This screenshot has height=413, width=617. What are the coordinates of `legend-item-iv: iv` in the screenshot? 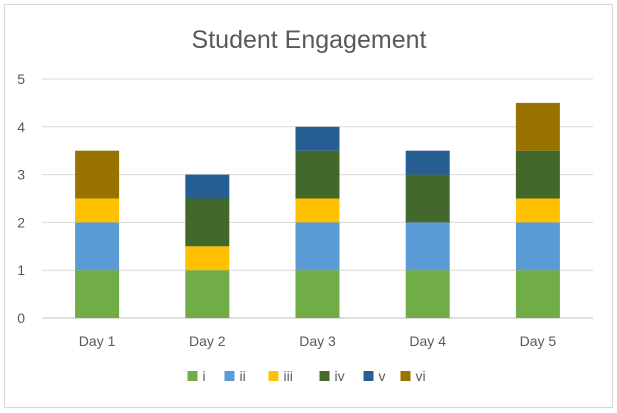 It's located at (332, 376).